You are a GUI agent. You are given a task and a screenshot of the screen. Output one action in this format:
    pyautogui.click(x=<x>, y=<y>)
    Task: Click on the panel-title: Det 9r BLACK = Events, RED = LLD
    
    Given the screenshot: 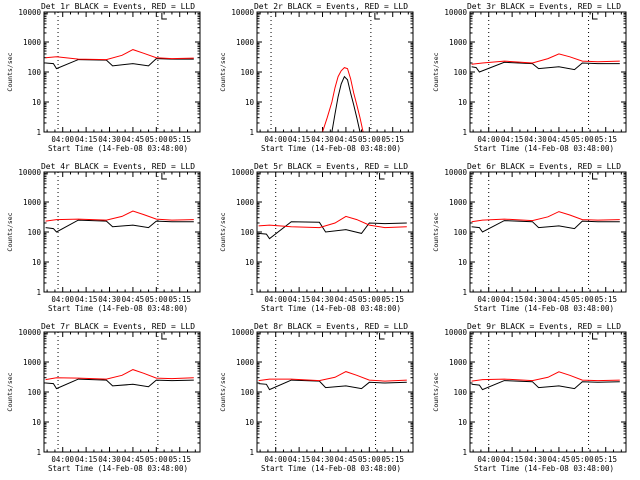 What is the action you would take?
    pyautogui.click(x=544, y=326)
    